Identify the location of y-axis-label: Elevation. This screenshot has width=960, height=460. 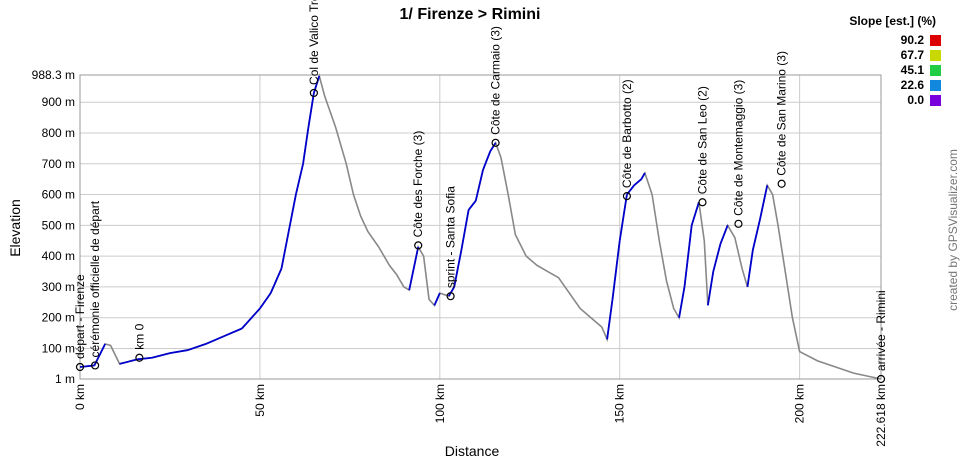
(15, 228).